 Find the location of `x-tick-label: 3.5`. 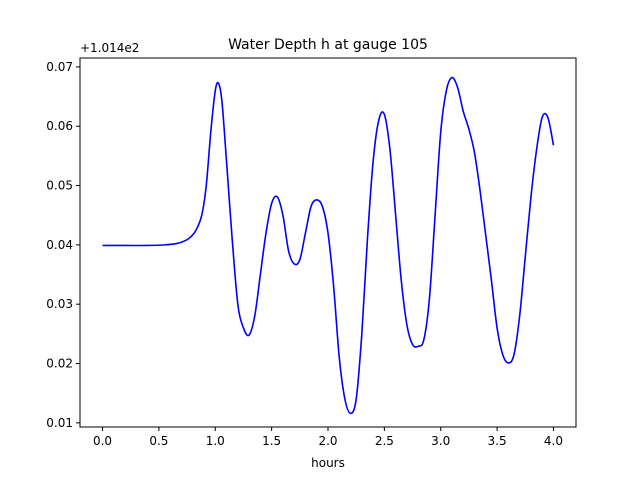

x-tick-label: 3.5 is located at coordinates (497, 441).